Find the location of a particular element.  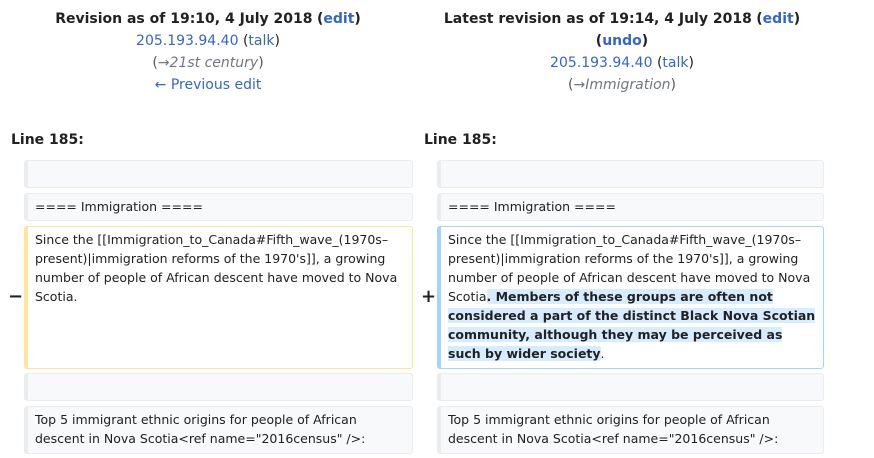

right-talk-paren: (talk) is located at coordinates (675, 63).